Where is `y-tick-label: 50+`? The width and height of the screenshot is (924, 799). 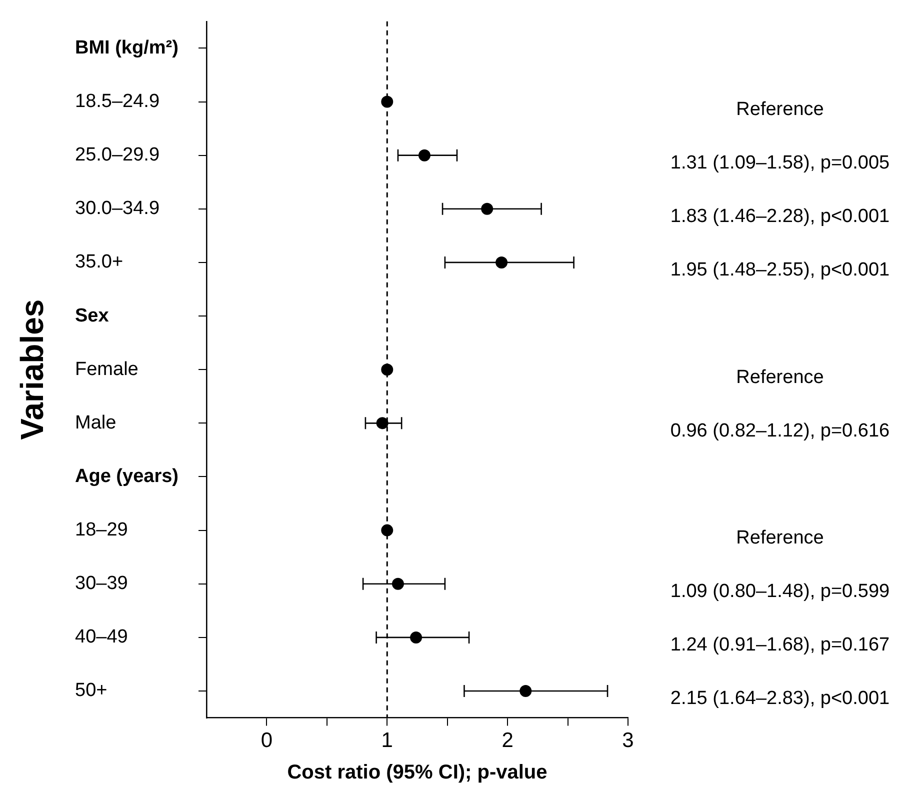
y-tick-label: 50+ is located at coordinates (91, 691).